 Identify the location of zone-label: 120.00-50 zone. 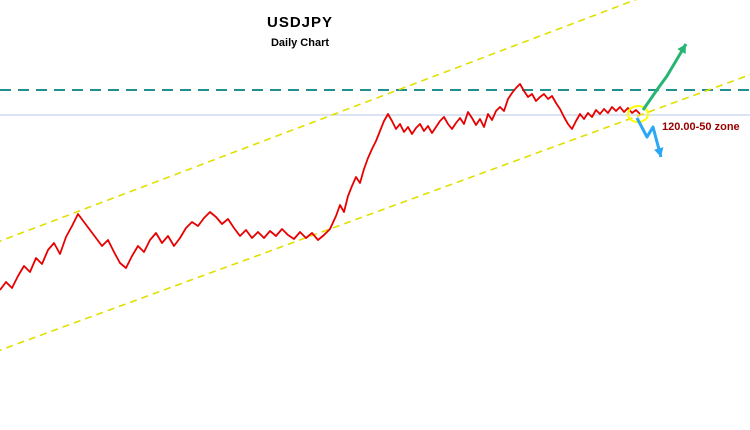
(701, 127).